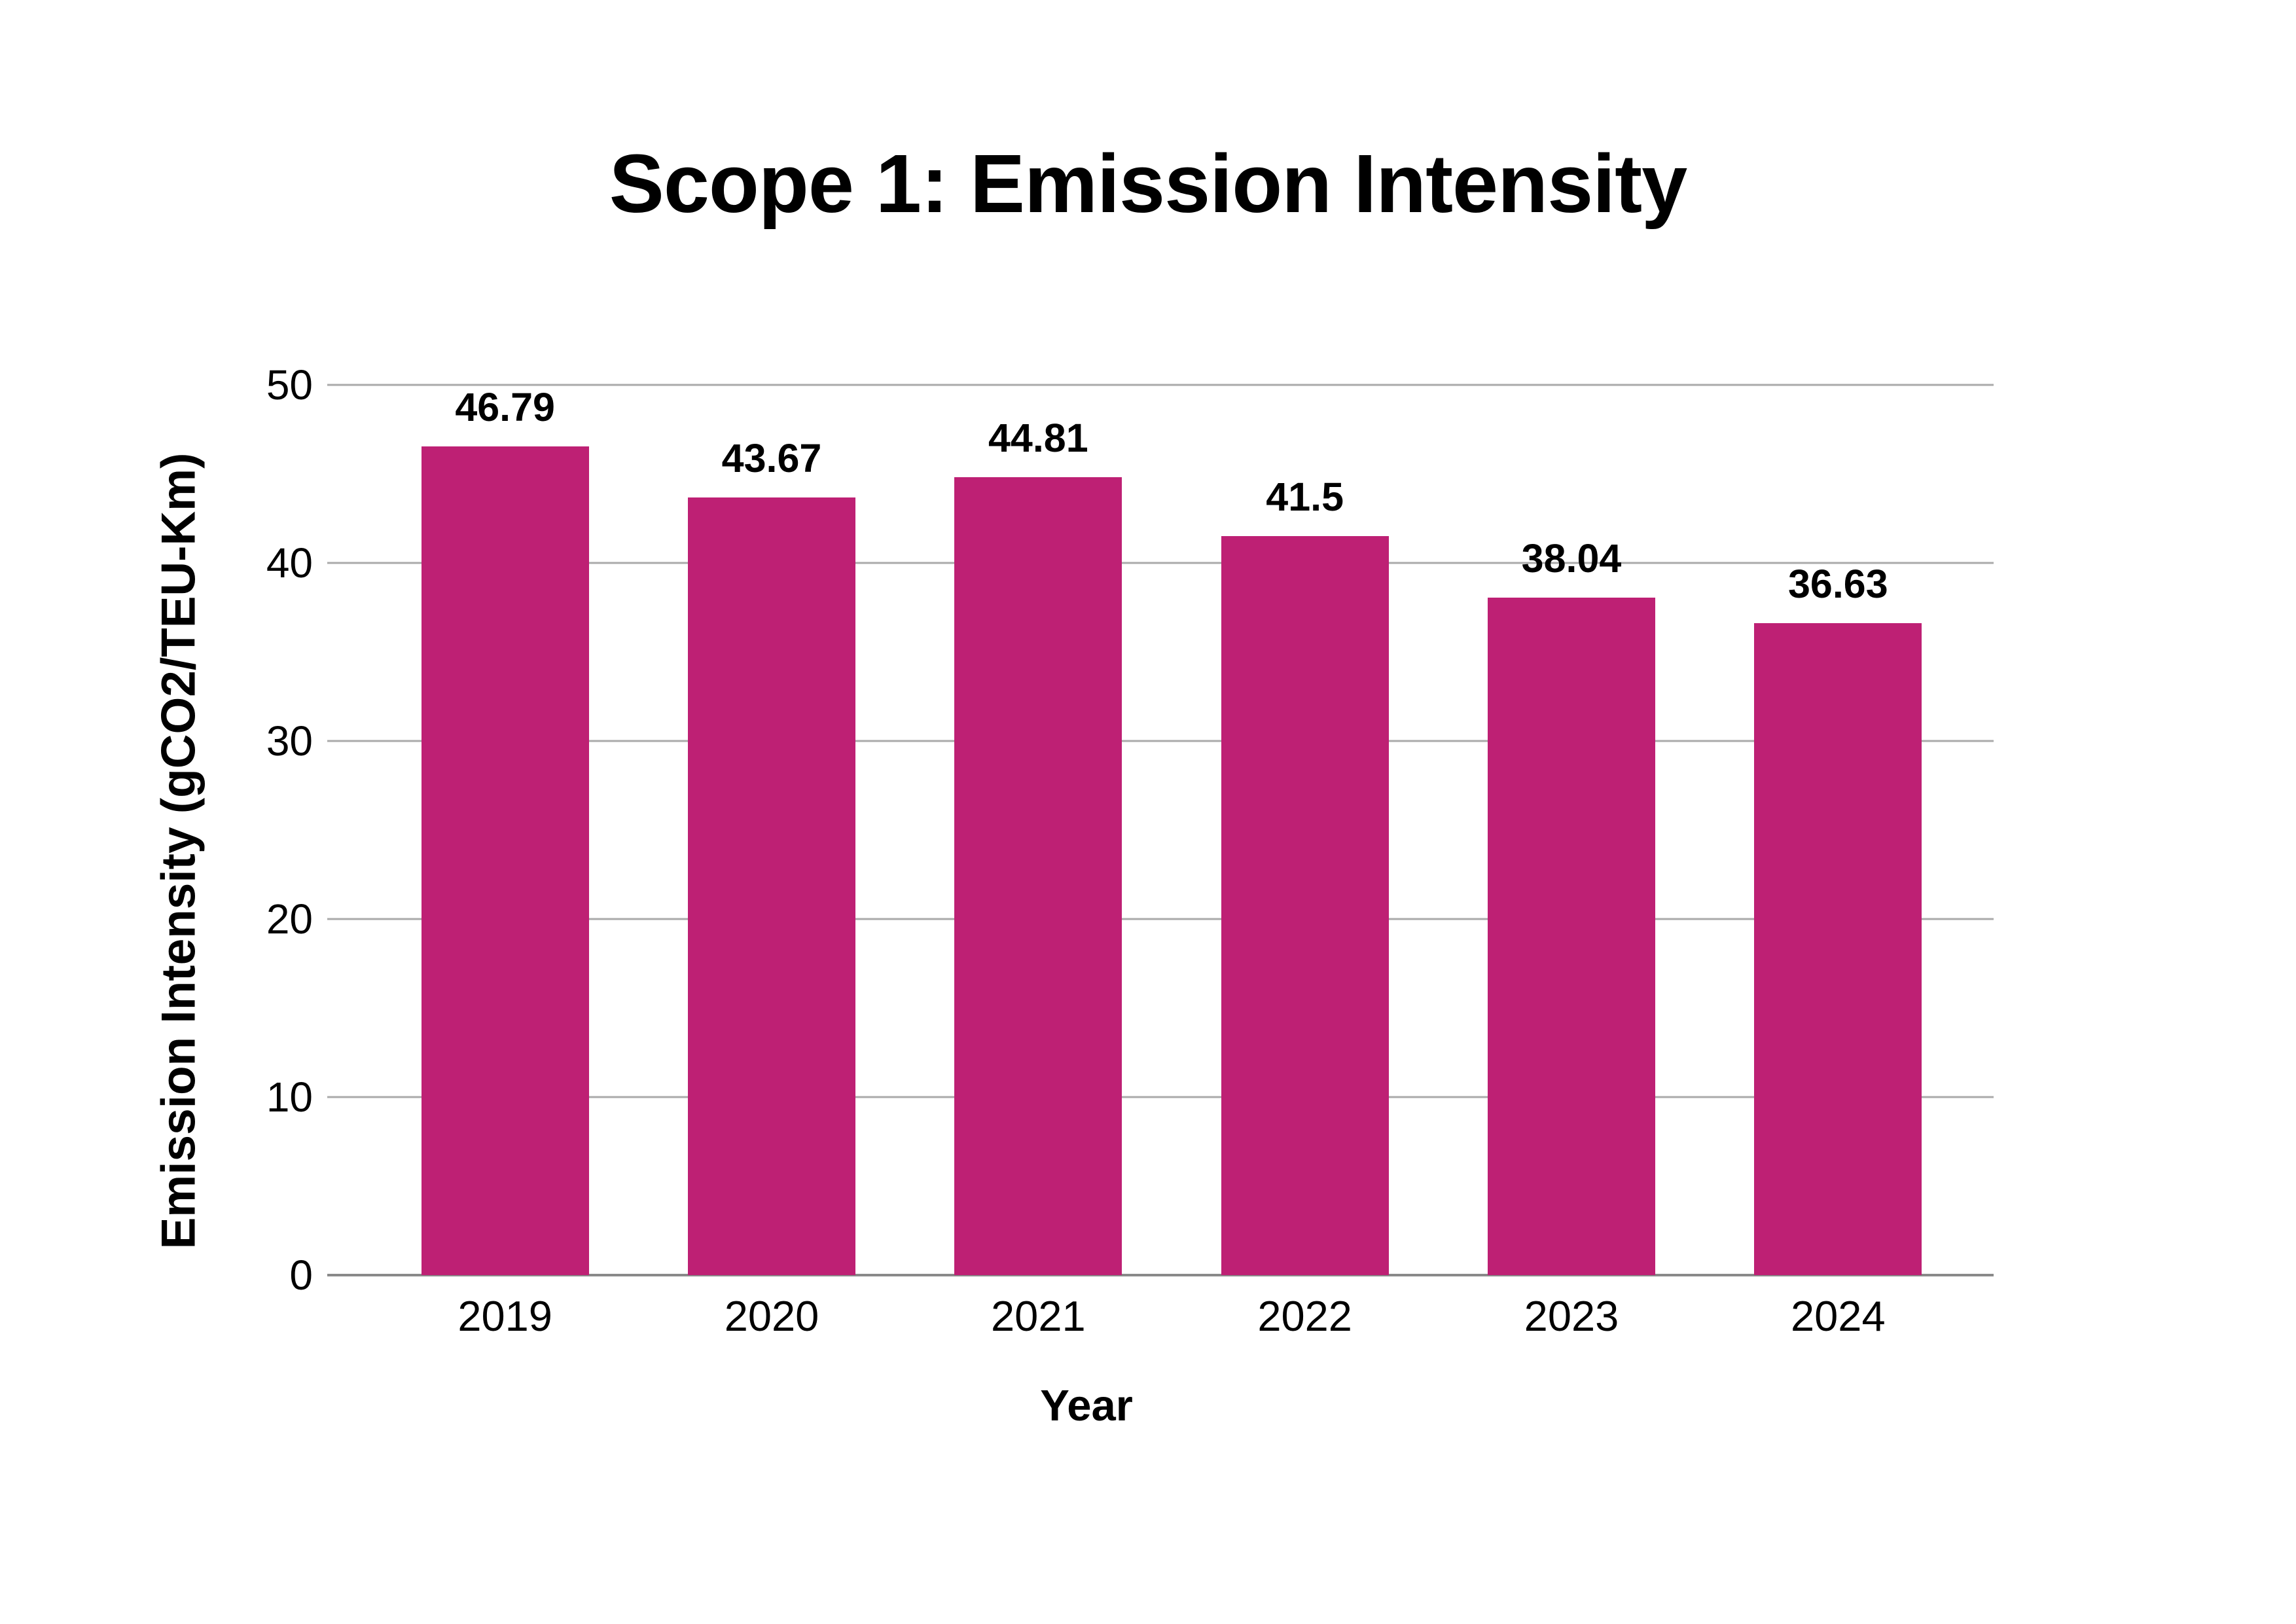 The height and width of the screenshot is (1624, 2296). I want to click on bar-2022, so click(1305, 905).